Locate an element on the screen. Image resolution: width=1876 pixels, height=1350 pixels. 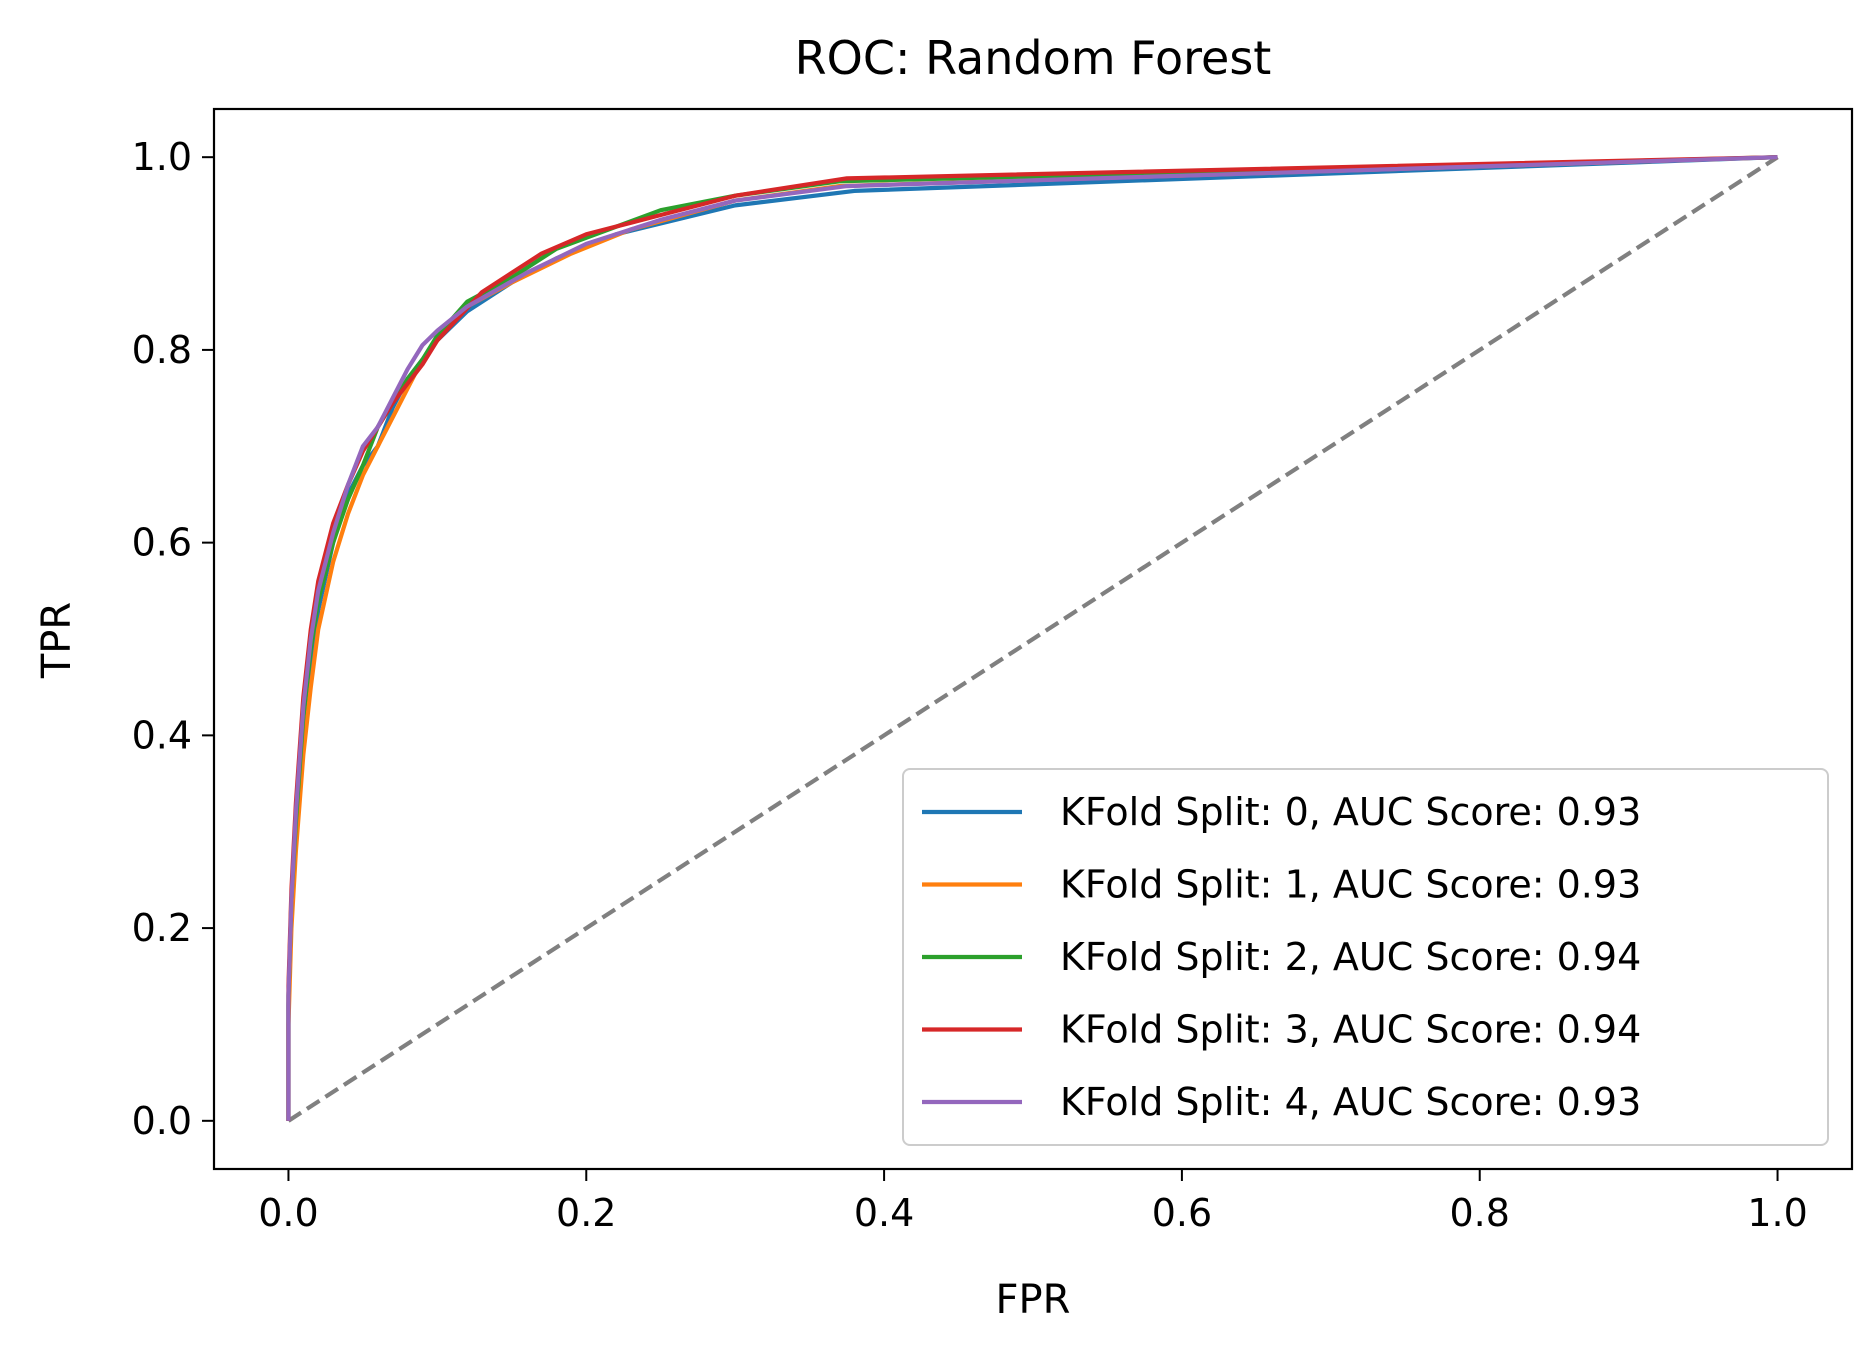
y-axis-ticks: 0.0 0.2 0.4 0.6 0.8 1.0 is located at coordinates (173, 639).